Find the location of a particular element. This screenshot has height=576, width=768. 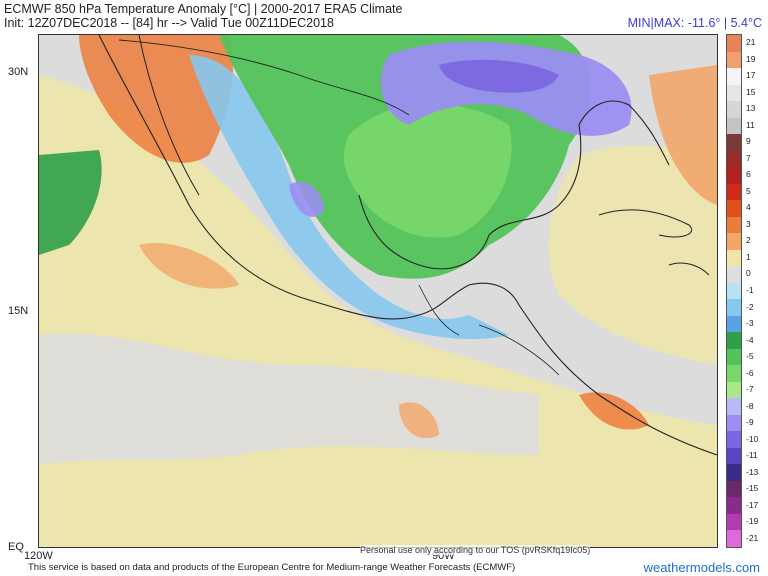

colorbar-label: 13 is located at coordinates (751, 108).